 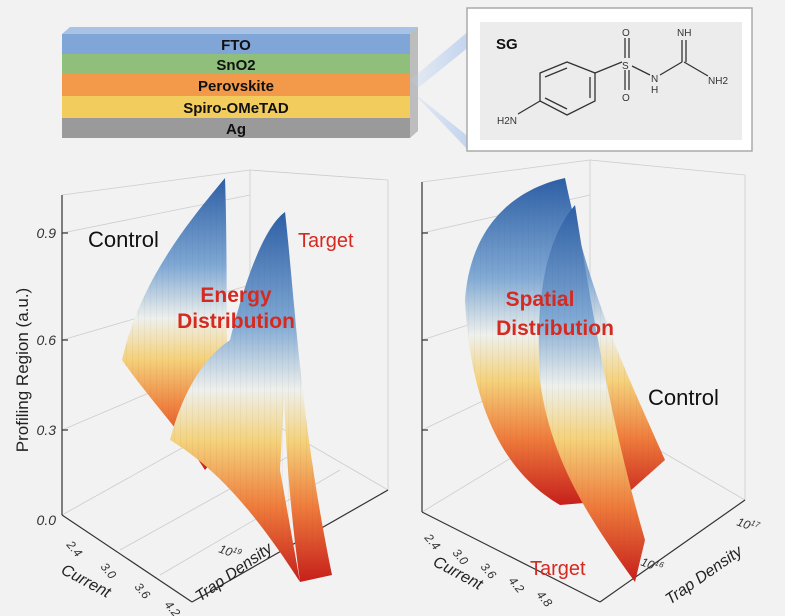 What do you see at coordinates (238, 551) in the screenshot?
I see `left-trap-tick-exp: 19` at bounding box center [238, 551].